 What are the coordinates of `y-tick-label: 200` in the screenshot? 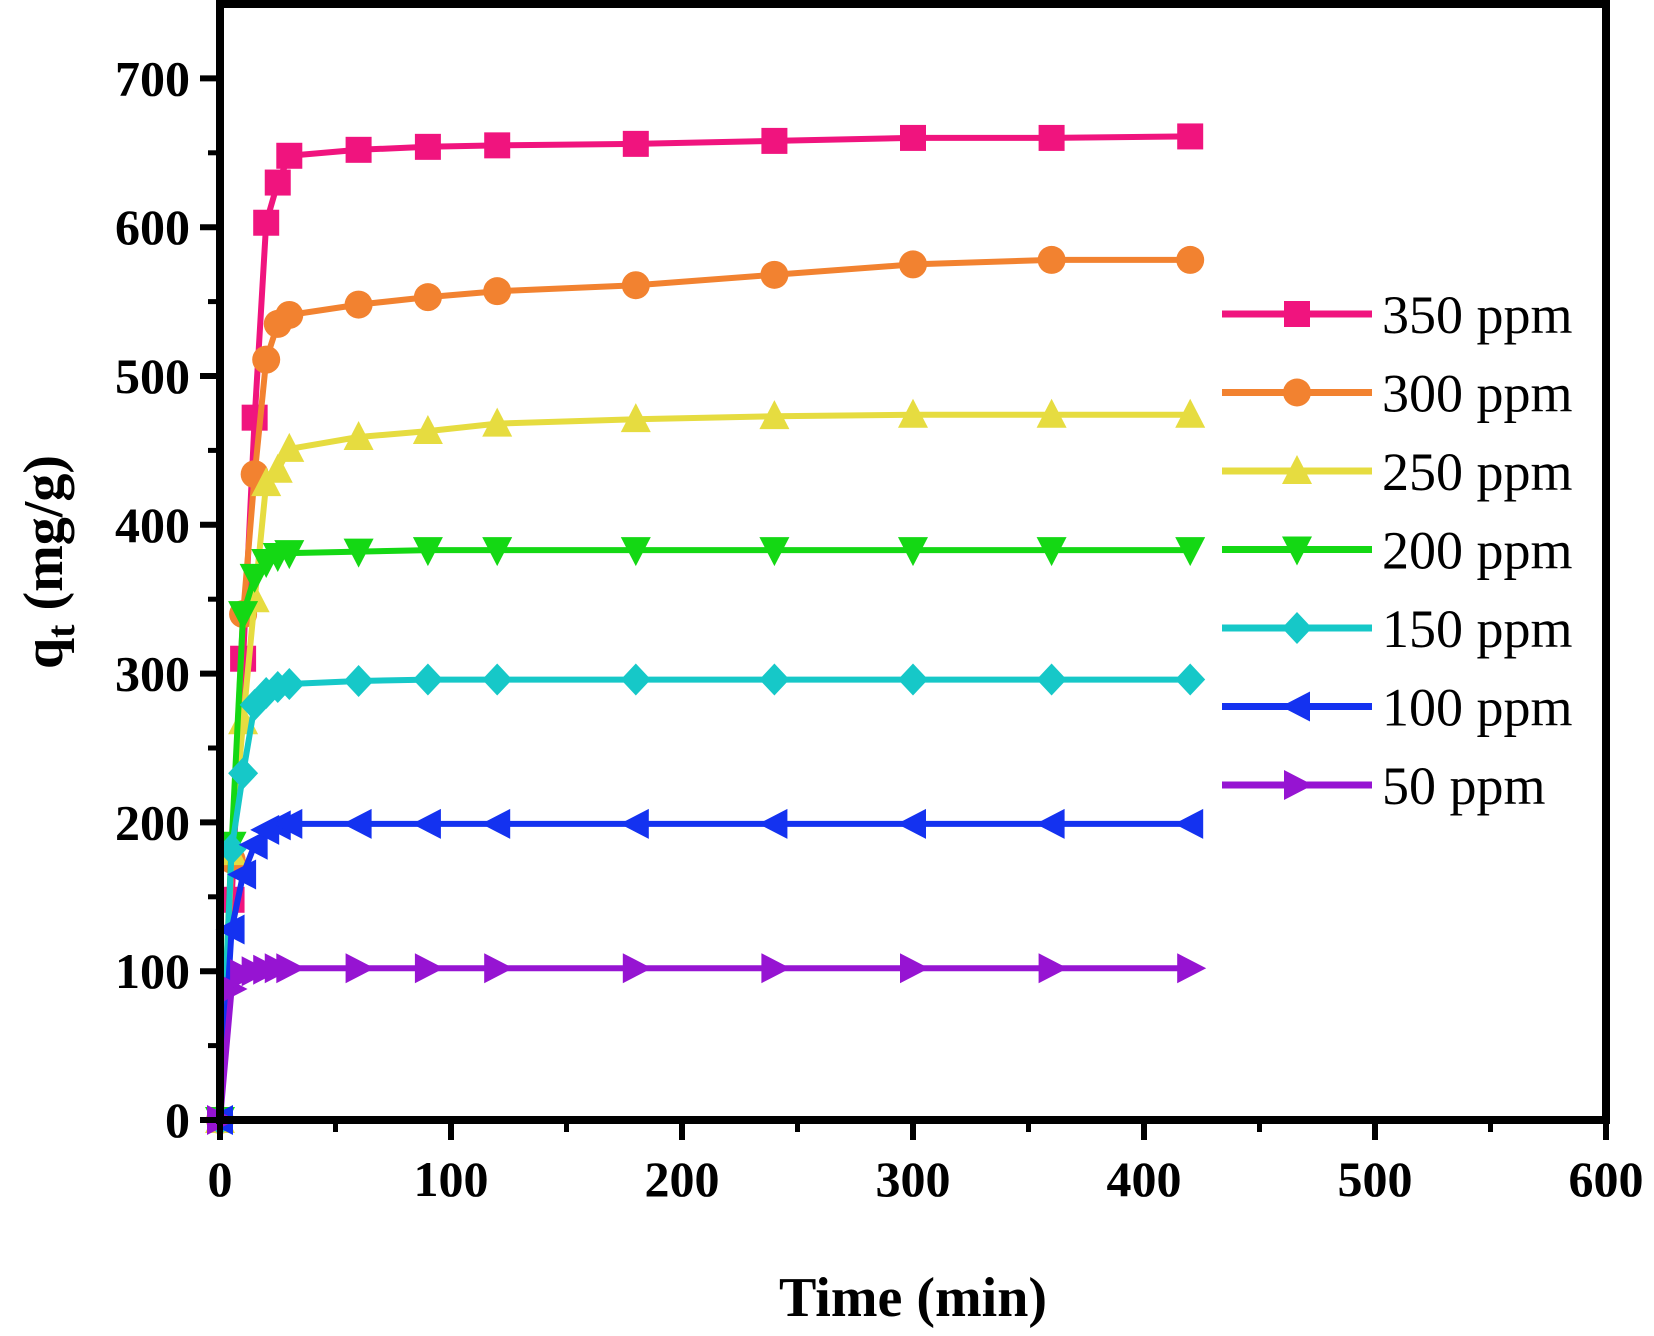 It's located at (152, 822).